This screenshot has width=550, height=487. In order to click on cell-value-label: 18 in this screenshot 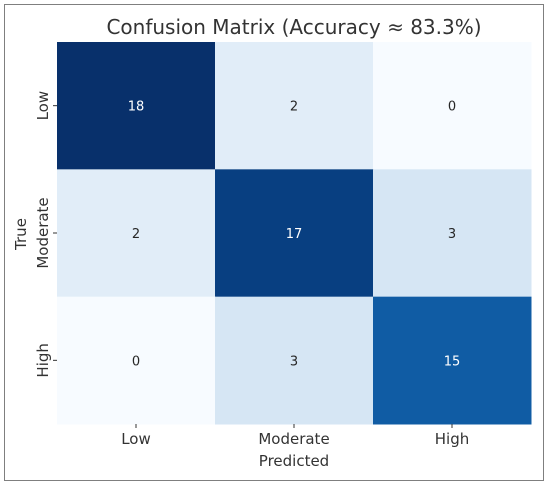, I will do `click(136, 107)`.